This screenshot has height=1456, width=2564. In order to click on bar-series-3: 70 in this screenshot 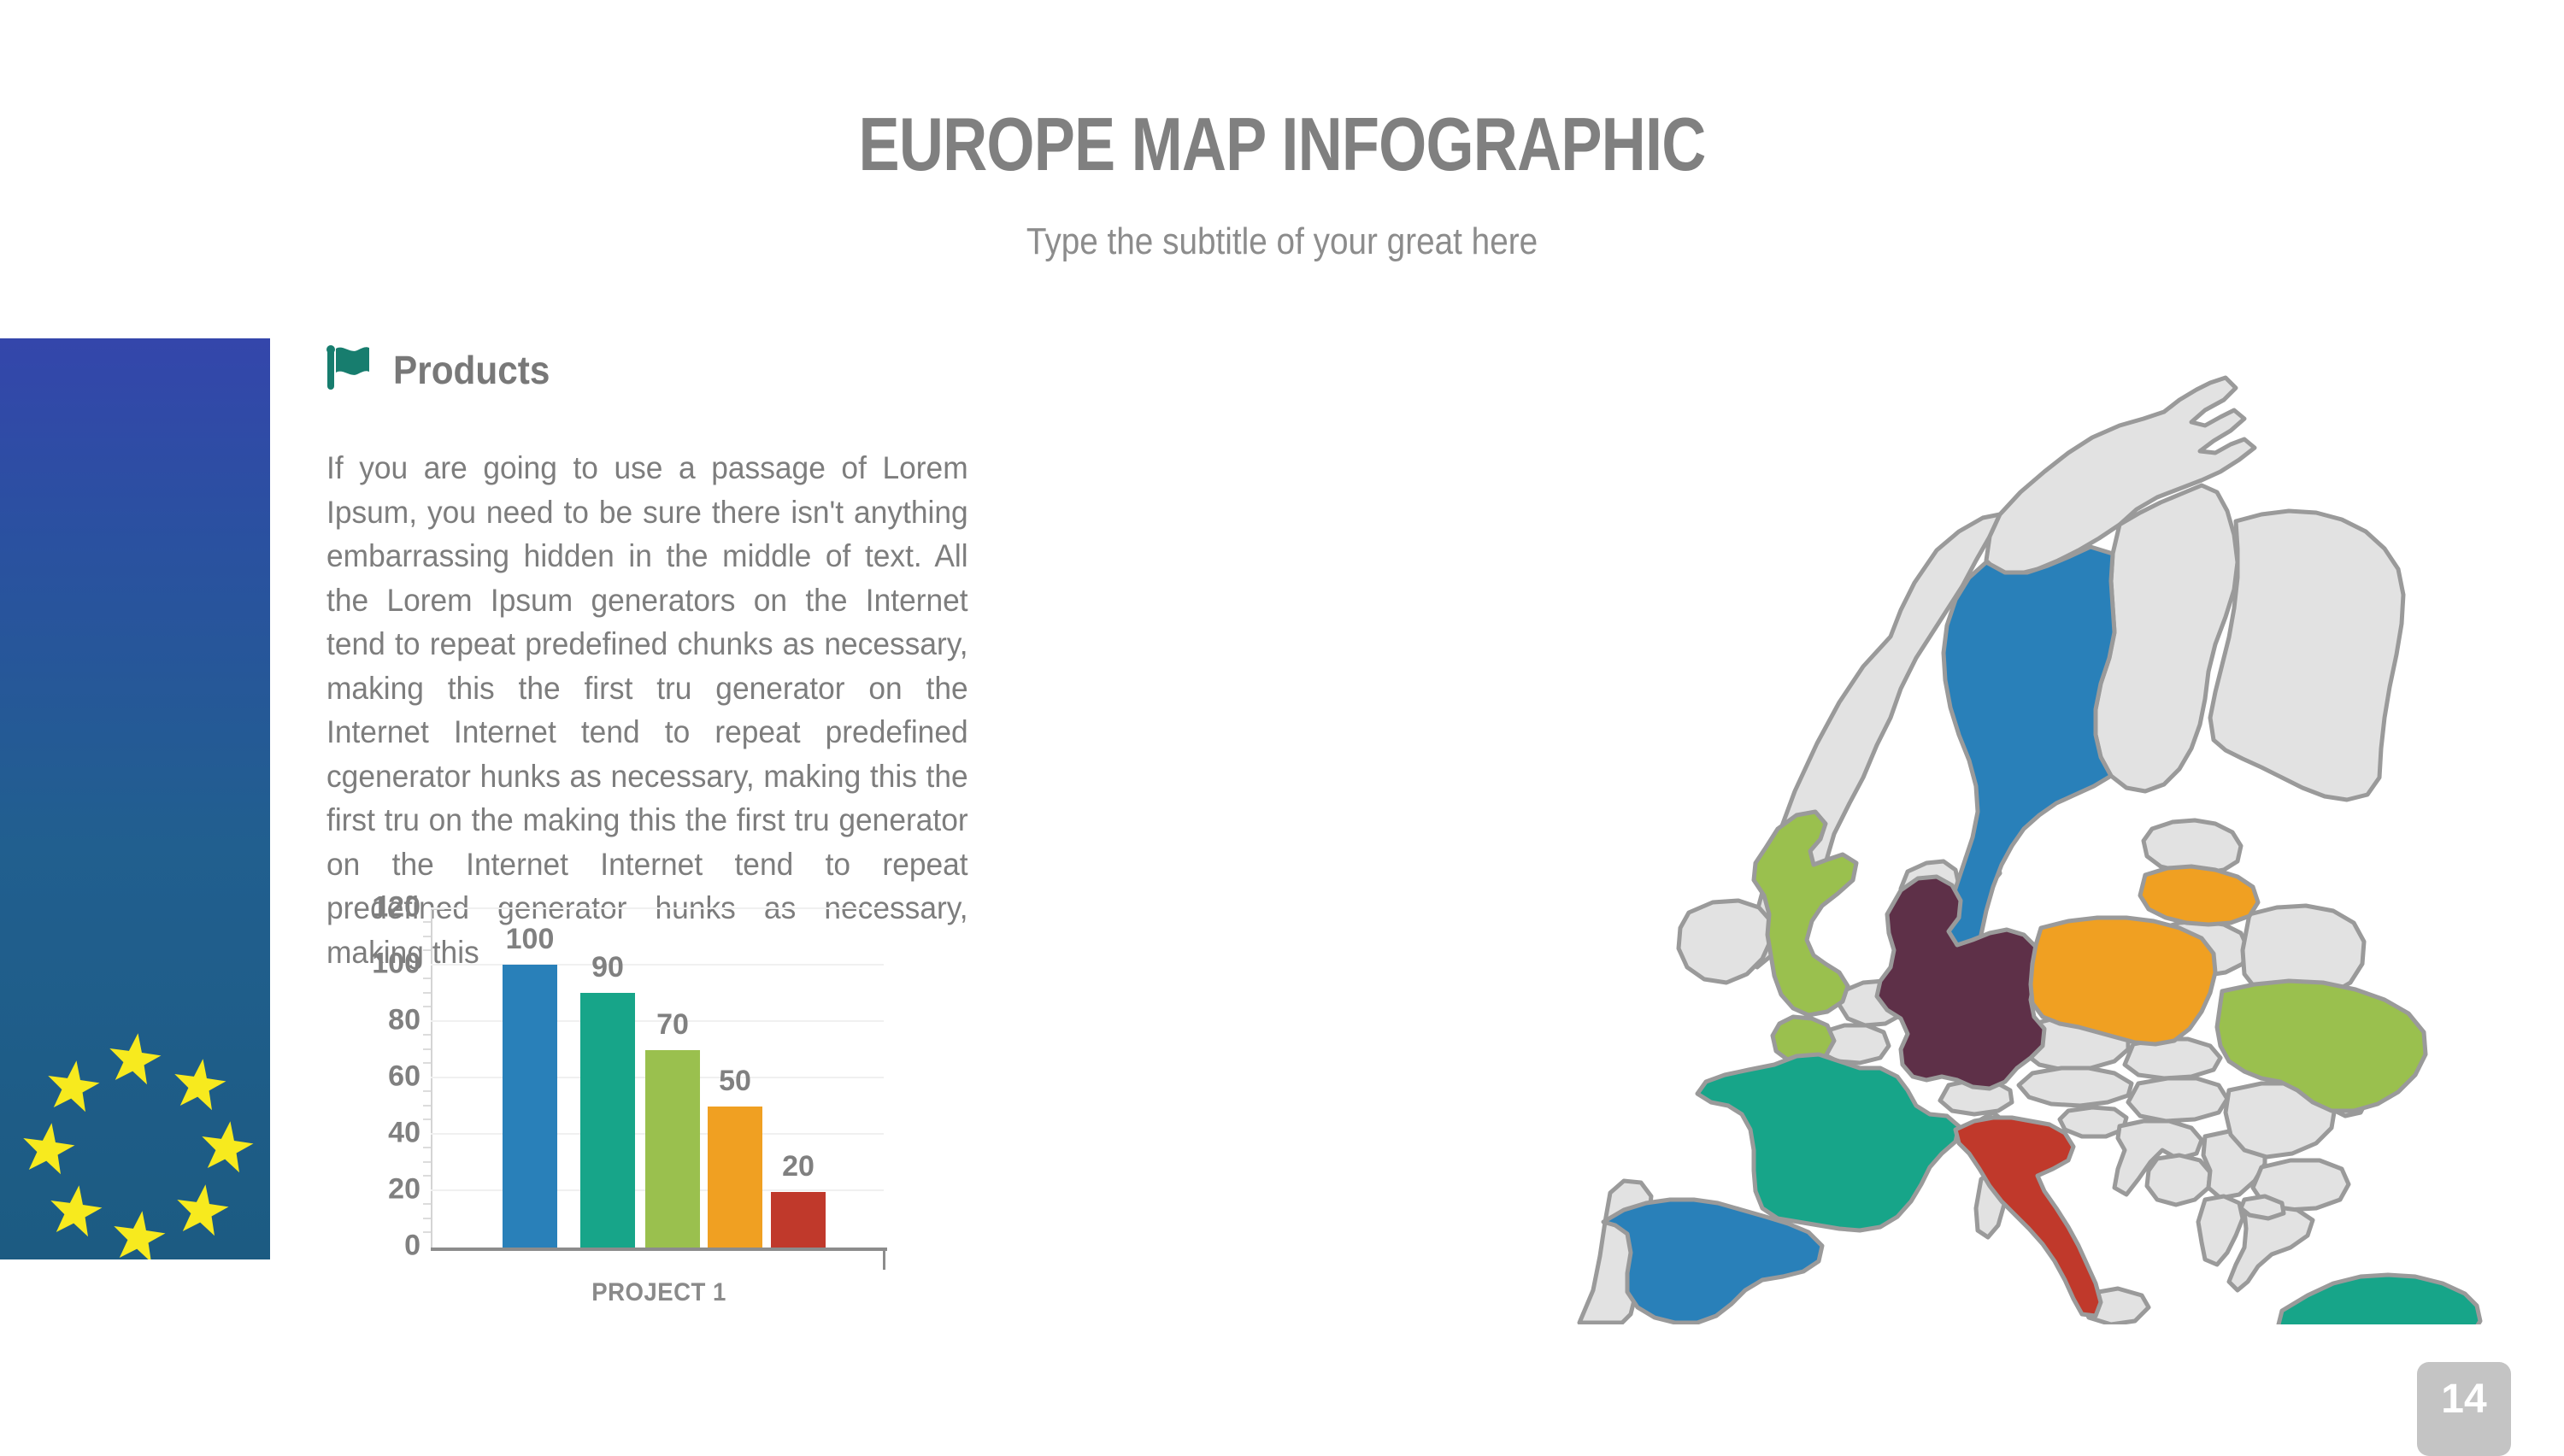, I will do `click(672, 1128)`.